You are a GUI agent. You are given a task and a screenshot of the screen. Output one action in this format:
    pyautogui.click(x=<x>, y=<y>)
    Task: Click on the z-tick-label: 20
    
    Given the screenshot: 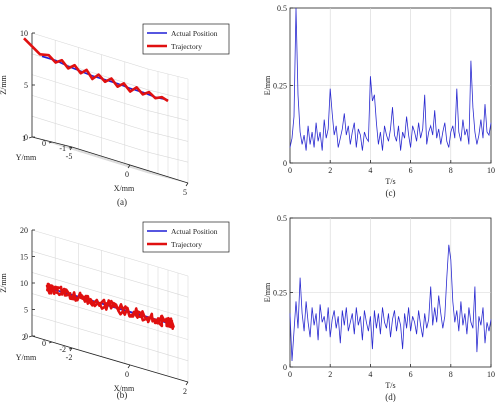 What is the action you would take?
    pyautogui.click(x=24, y=230)
    